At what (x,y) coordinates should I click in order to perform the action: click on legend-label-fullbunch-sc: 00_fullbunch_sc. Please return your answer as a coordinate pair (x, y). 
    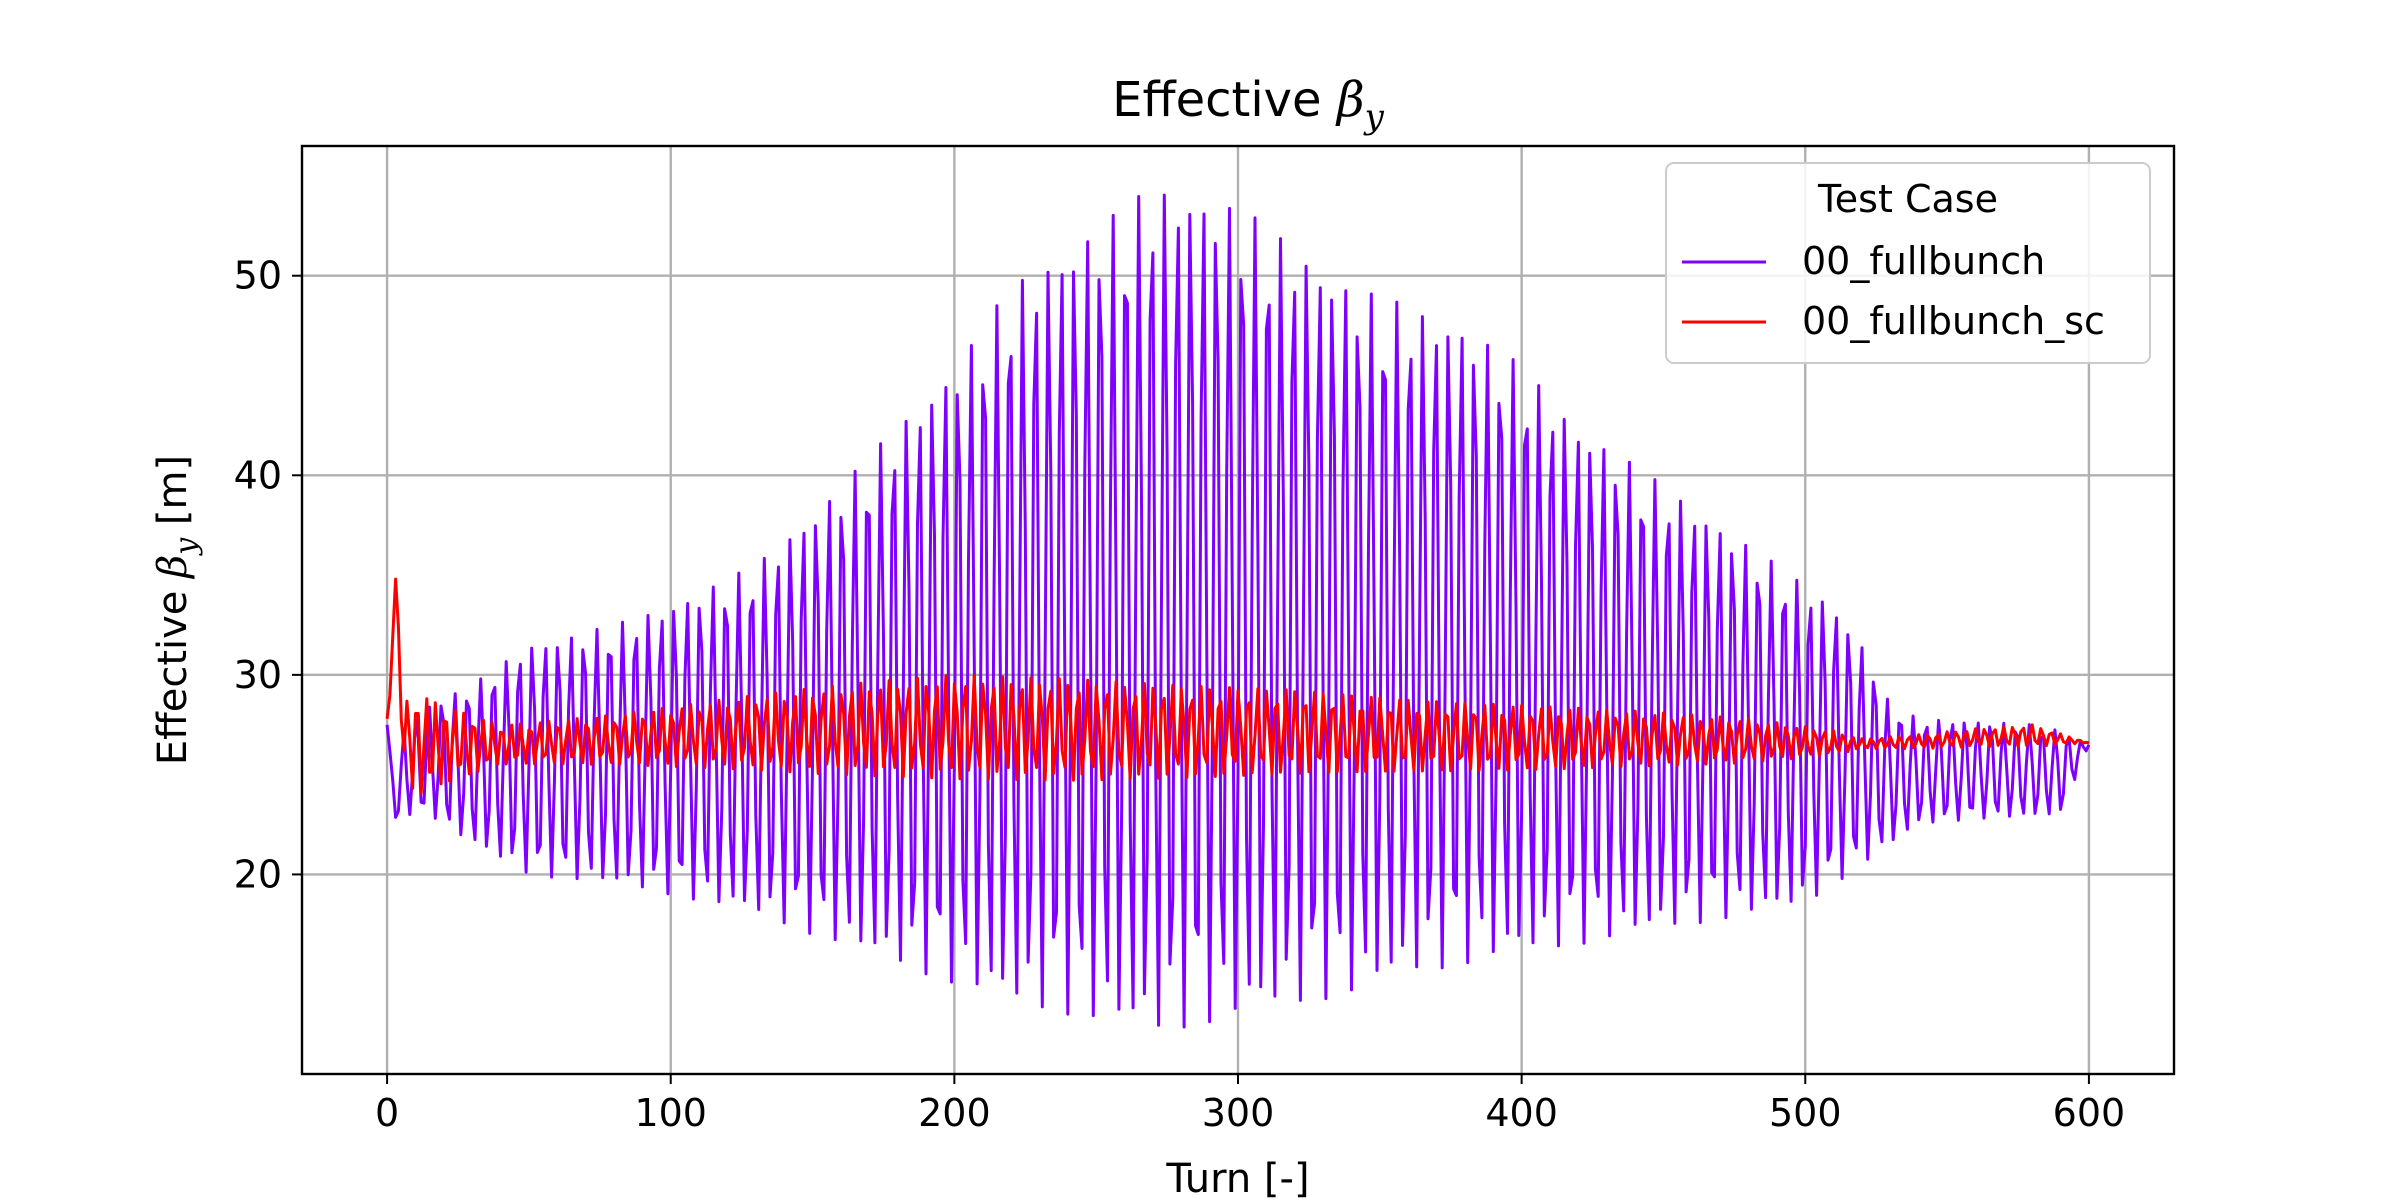
    Looking at the image, I should click on (1953, 321).